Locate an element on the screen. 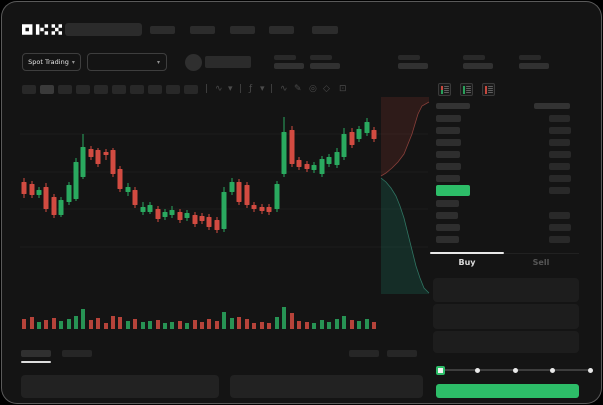 This screenshot has width=603, height=405. orderbook-view-bids-icon is located at coordinates (466, 89).